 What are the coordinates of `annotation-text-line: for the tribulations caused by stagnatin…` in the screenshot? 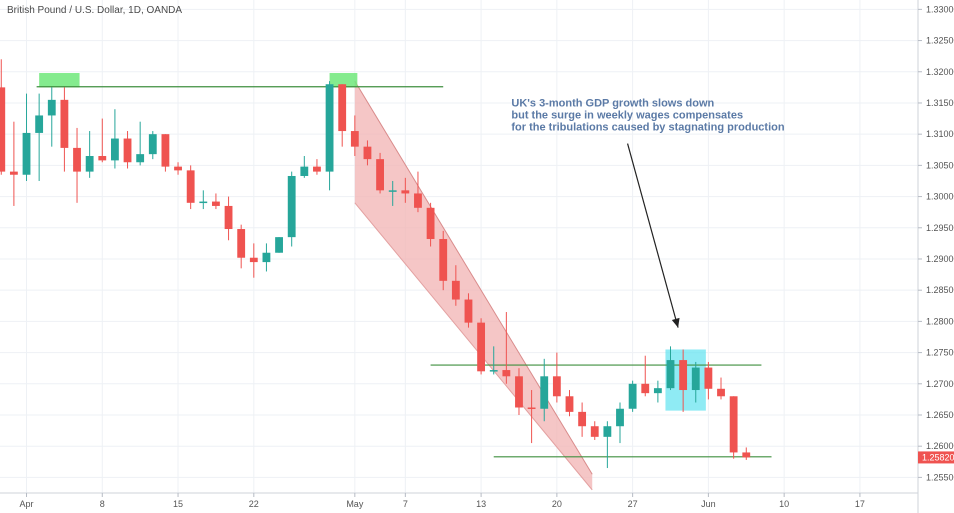 It's located at (647, 128).